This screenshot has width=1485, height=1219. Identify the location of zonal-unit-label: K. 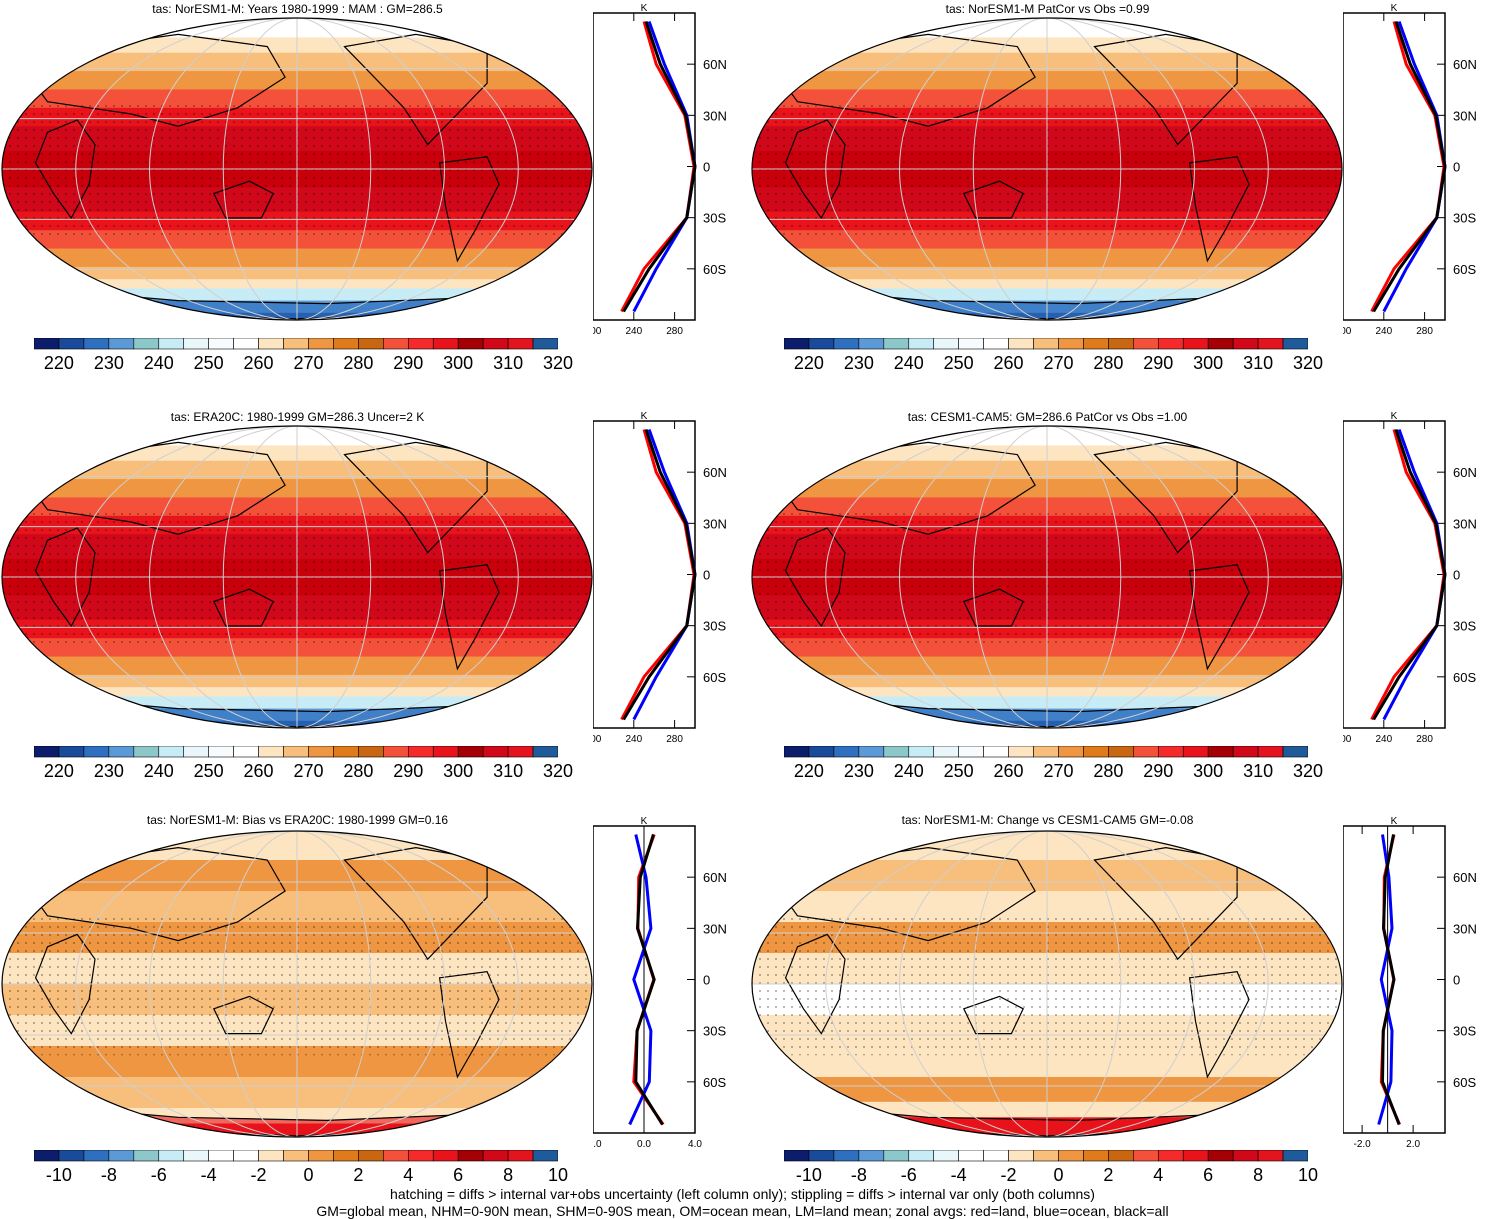
(1394, 821).